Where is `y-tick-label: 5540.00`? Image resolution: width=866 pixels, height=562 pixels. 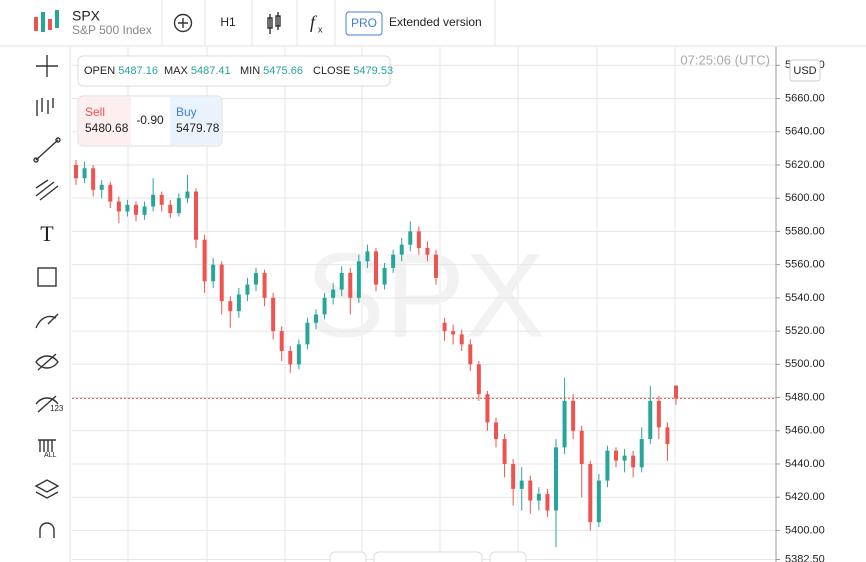 y-tick-label: 5540.00 is located at coordinates (805, 298).